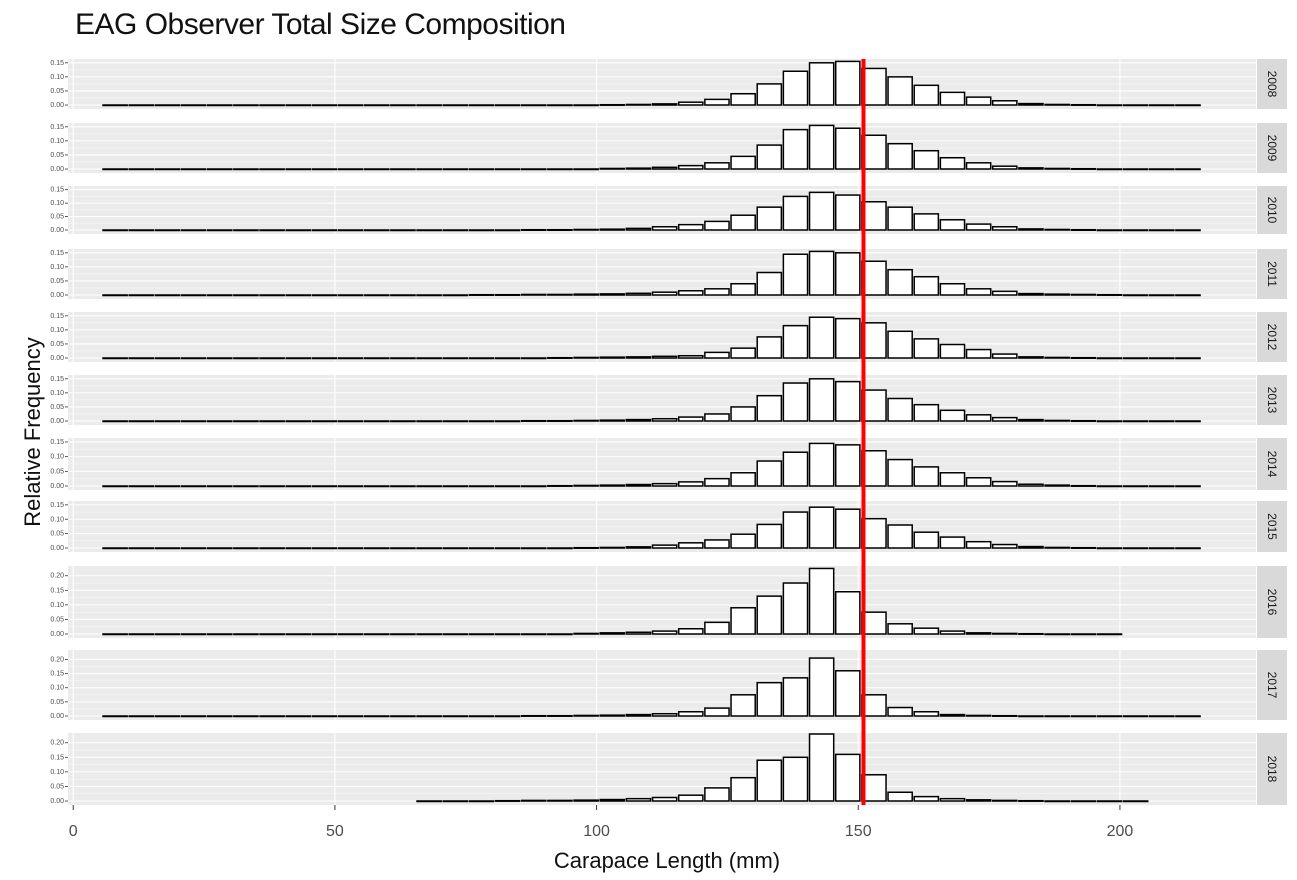  What do you see at coordinates (1272, 274) in the screenshot?
I see `facet-strip-label: 2011` at bounding box center [1272, 274].